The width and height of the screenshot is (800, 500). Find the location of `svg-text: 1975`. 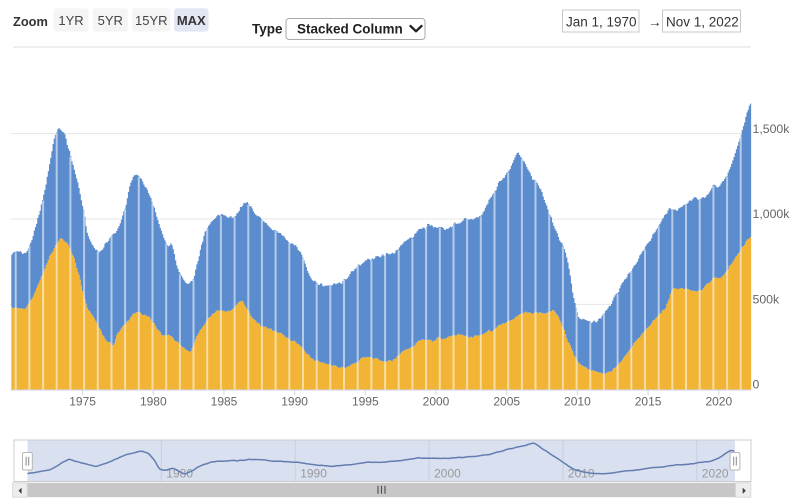

svg-text: 1975 is located at coordinates (82, 402).